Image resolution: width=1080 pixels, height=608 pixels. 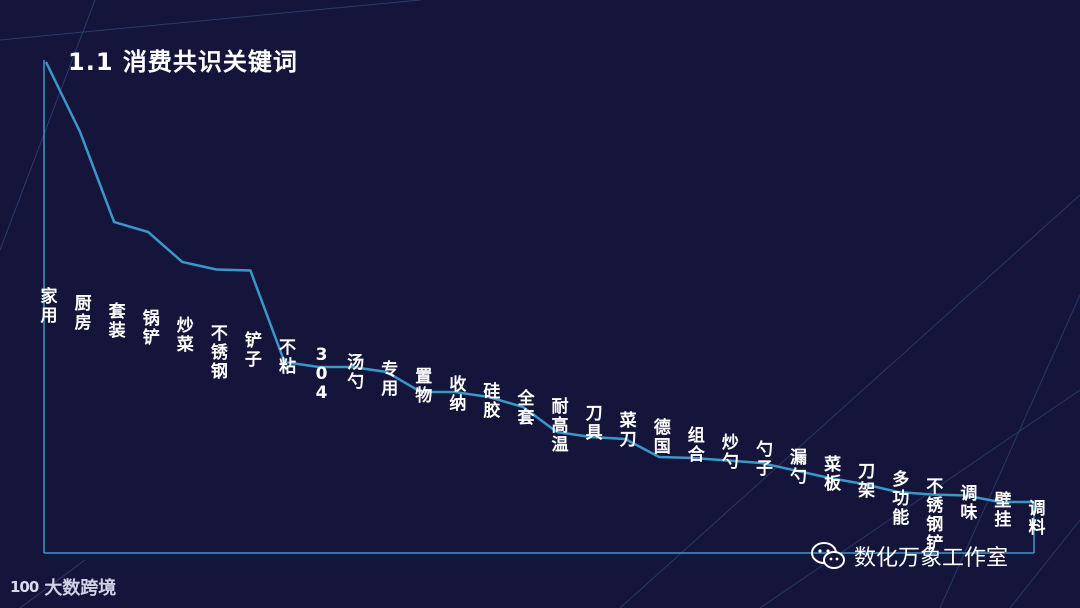 I want to click on category-label-16: 刀具, so click(x=594, y=423).